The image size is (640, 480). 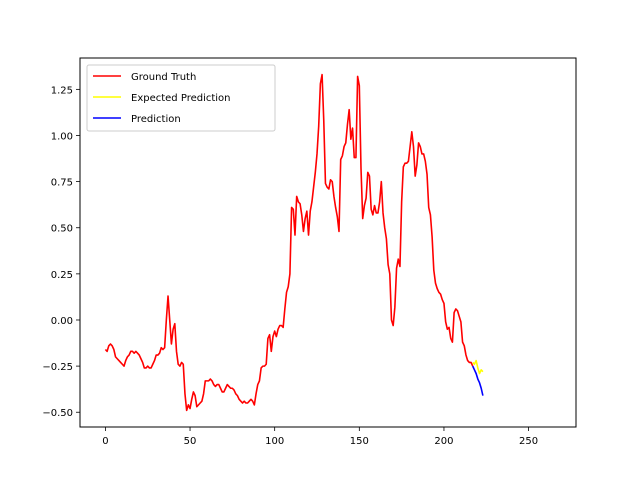 I want to click on legend-label-ground-truth: Ground Truth, so click(x=163, y=77).